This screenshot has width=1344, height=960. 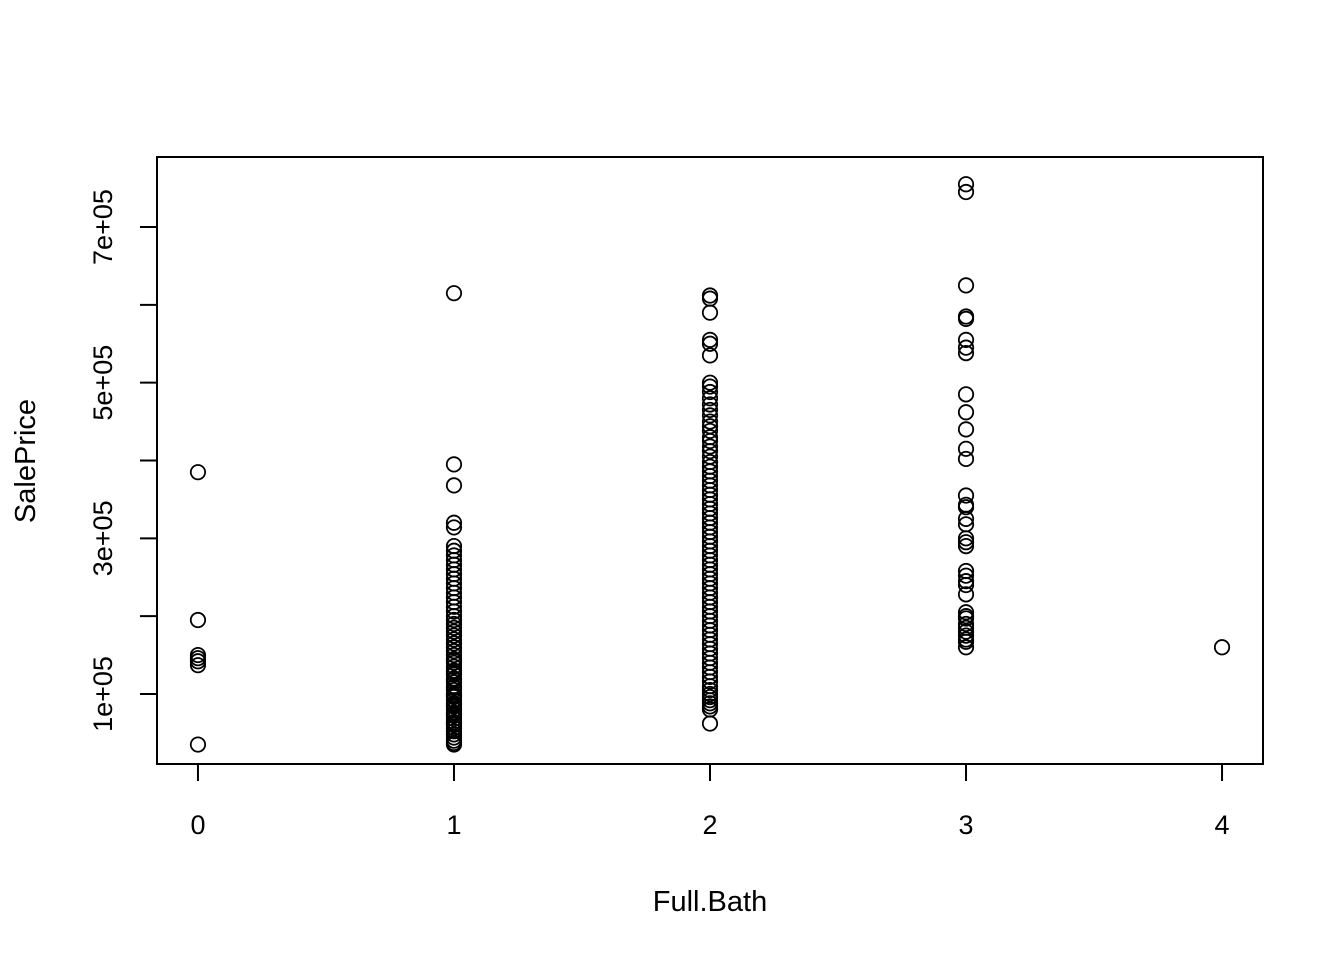 What do you see at coordinates (197, 825) in the screenshot?
I see `x-tick-label: 0` at bounding box center [197, 825].